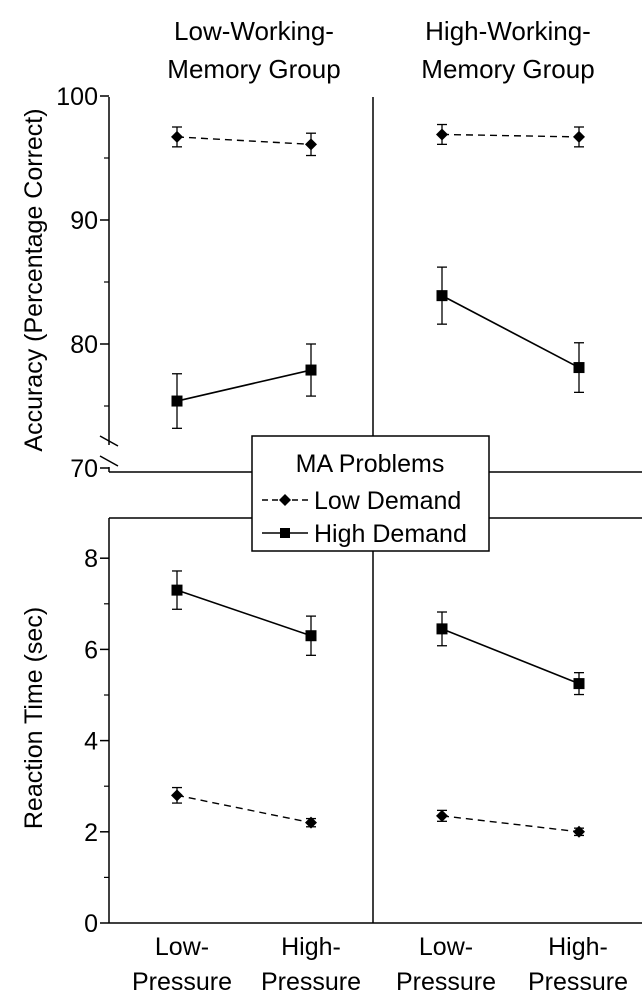 This screenshot has width=642, height=1002. I want to click on accuracy-low-wm-low-demand-point-2-diamond-marker, so click(311, 144).